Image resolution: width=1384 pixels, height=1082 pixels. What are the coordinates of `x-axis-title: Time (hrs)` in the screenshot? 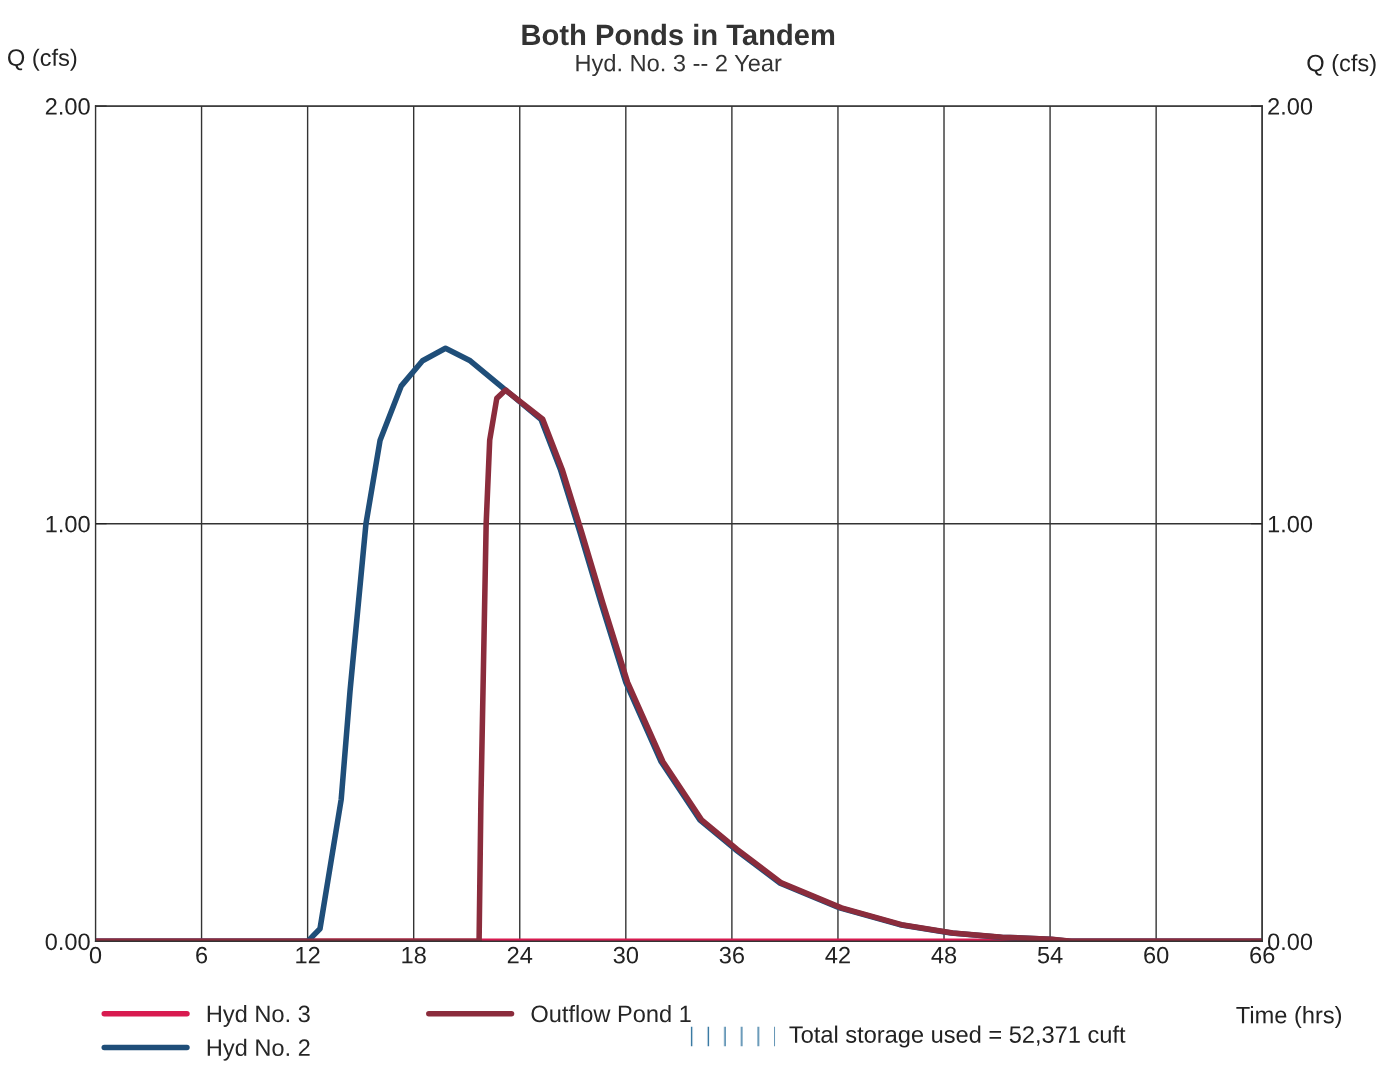 It's located at (1289, 1017).